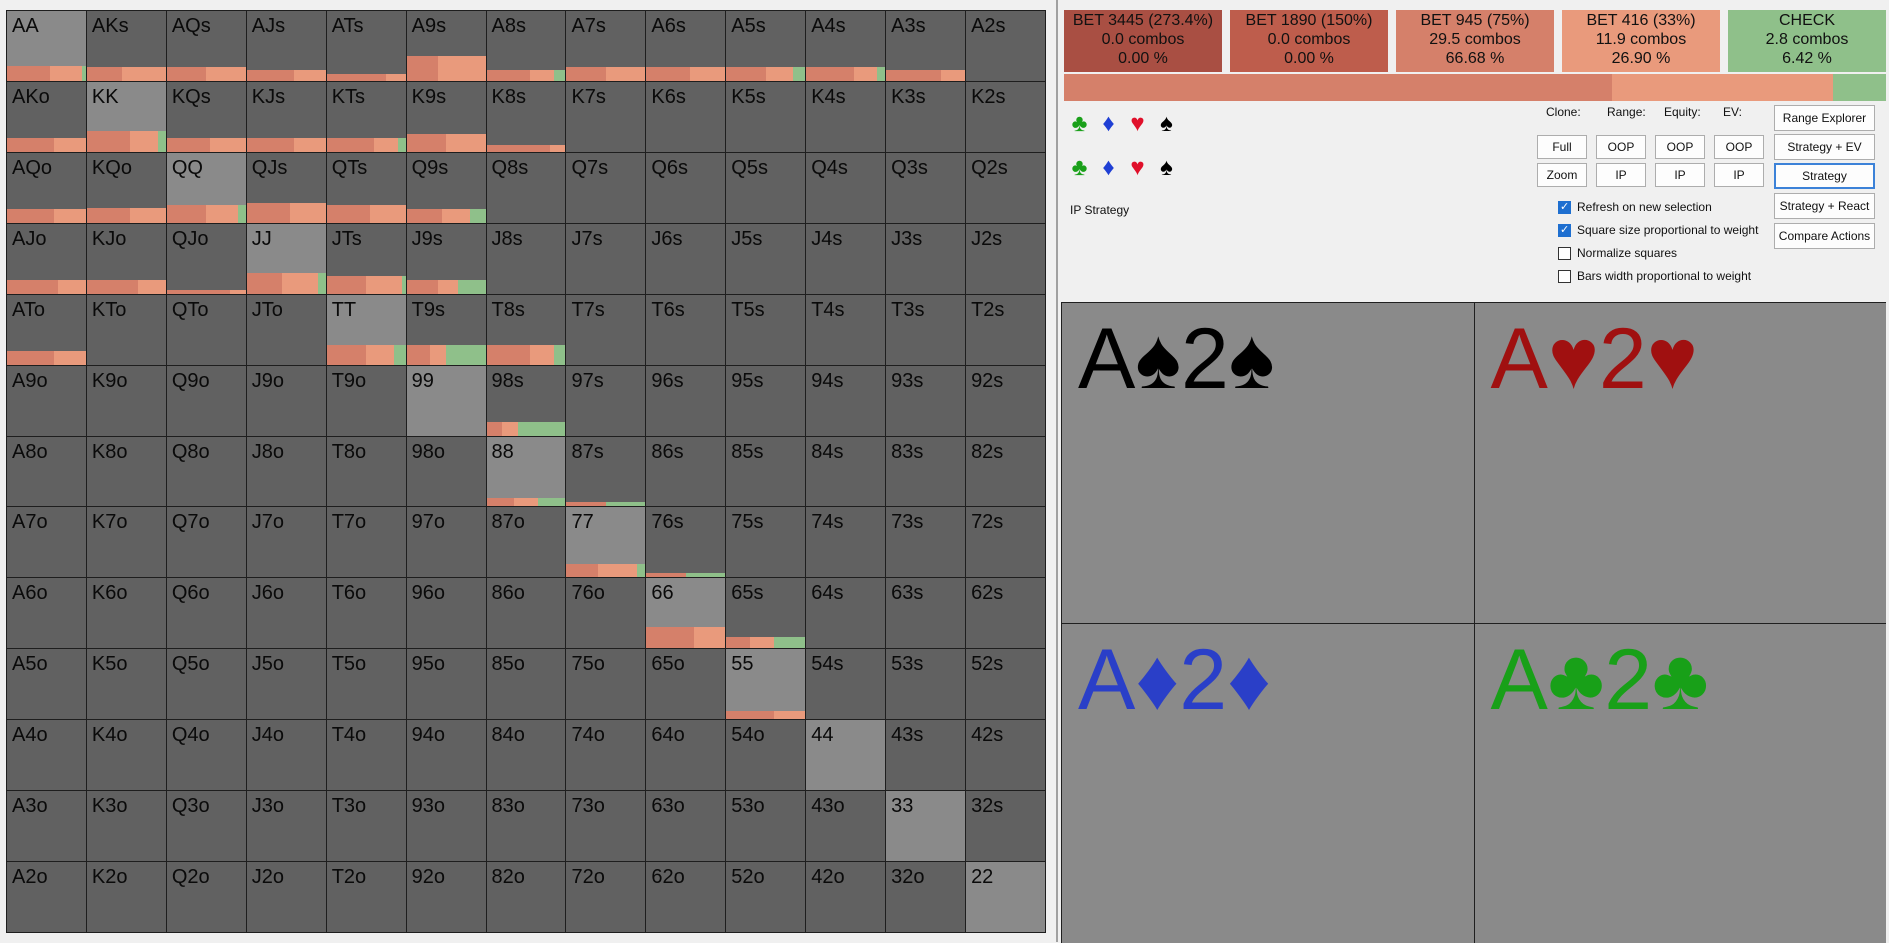 This screenshot has width=1889, height=943. What do you see at coordinates (765, 330) in the screenshot?
I see `hand-cell-t5s: T5s` at bounding box center [765, 330].